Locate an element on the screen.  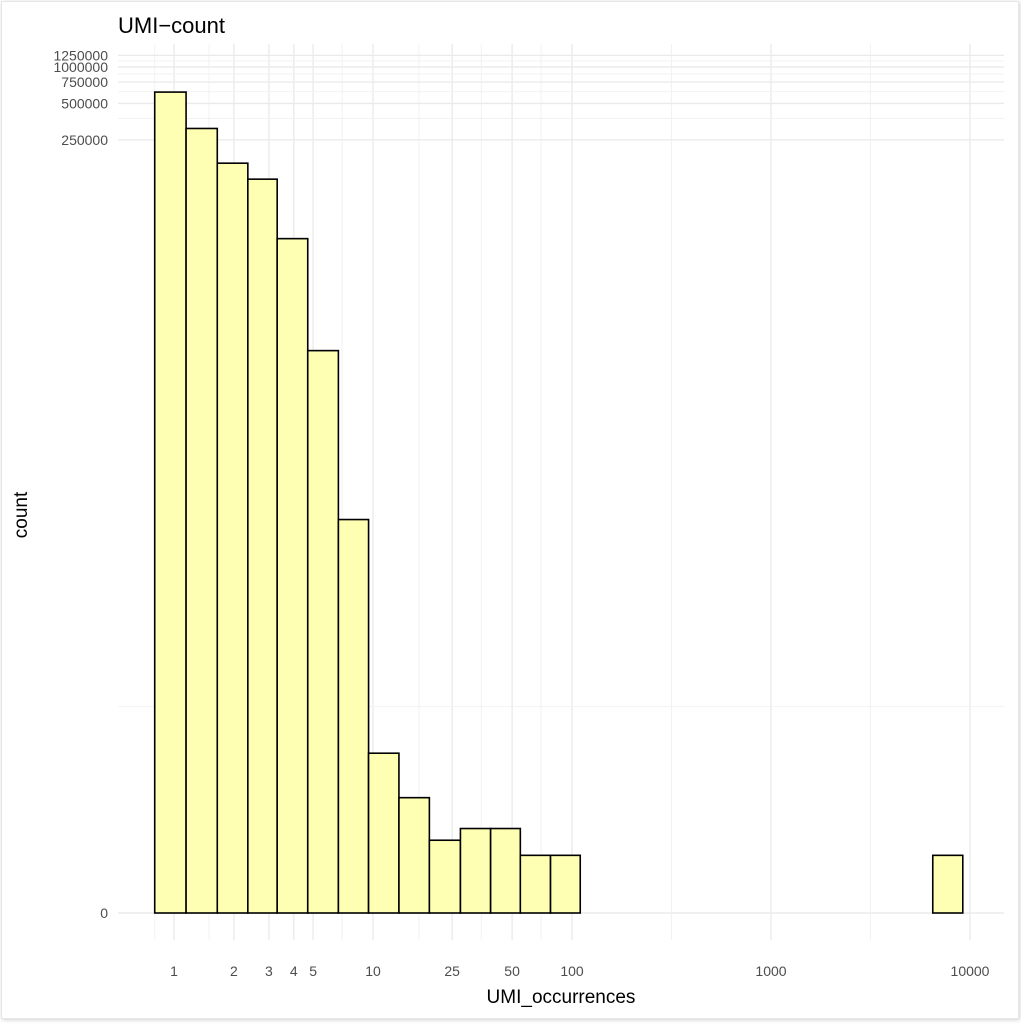
y-tick-label: 250000 is located at coordinates (84, 140).